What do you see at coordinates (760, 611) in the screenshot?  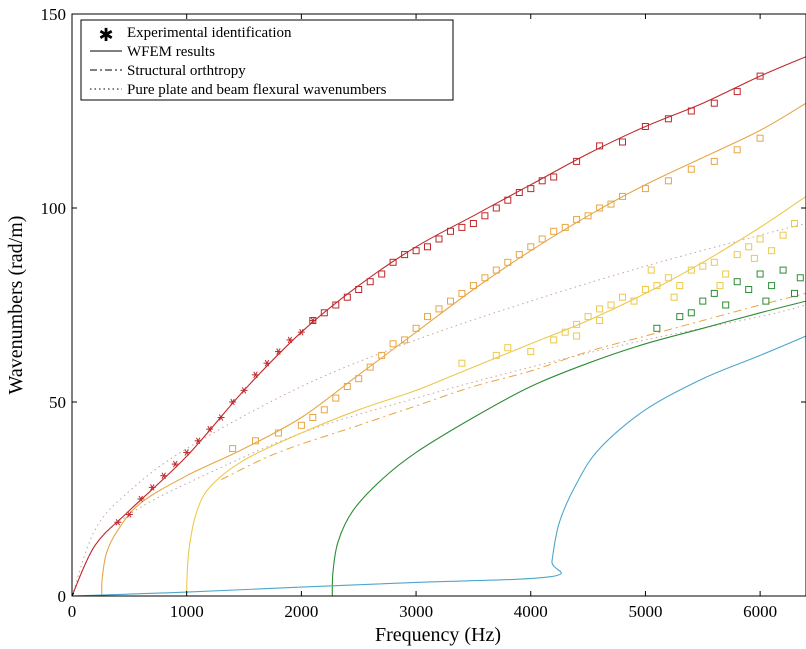 I see `x-tick-label-6000: 6000` at bounding box center [760, 611].